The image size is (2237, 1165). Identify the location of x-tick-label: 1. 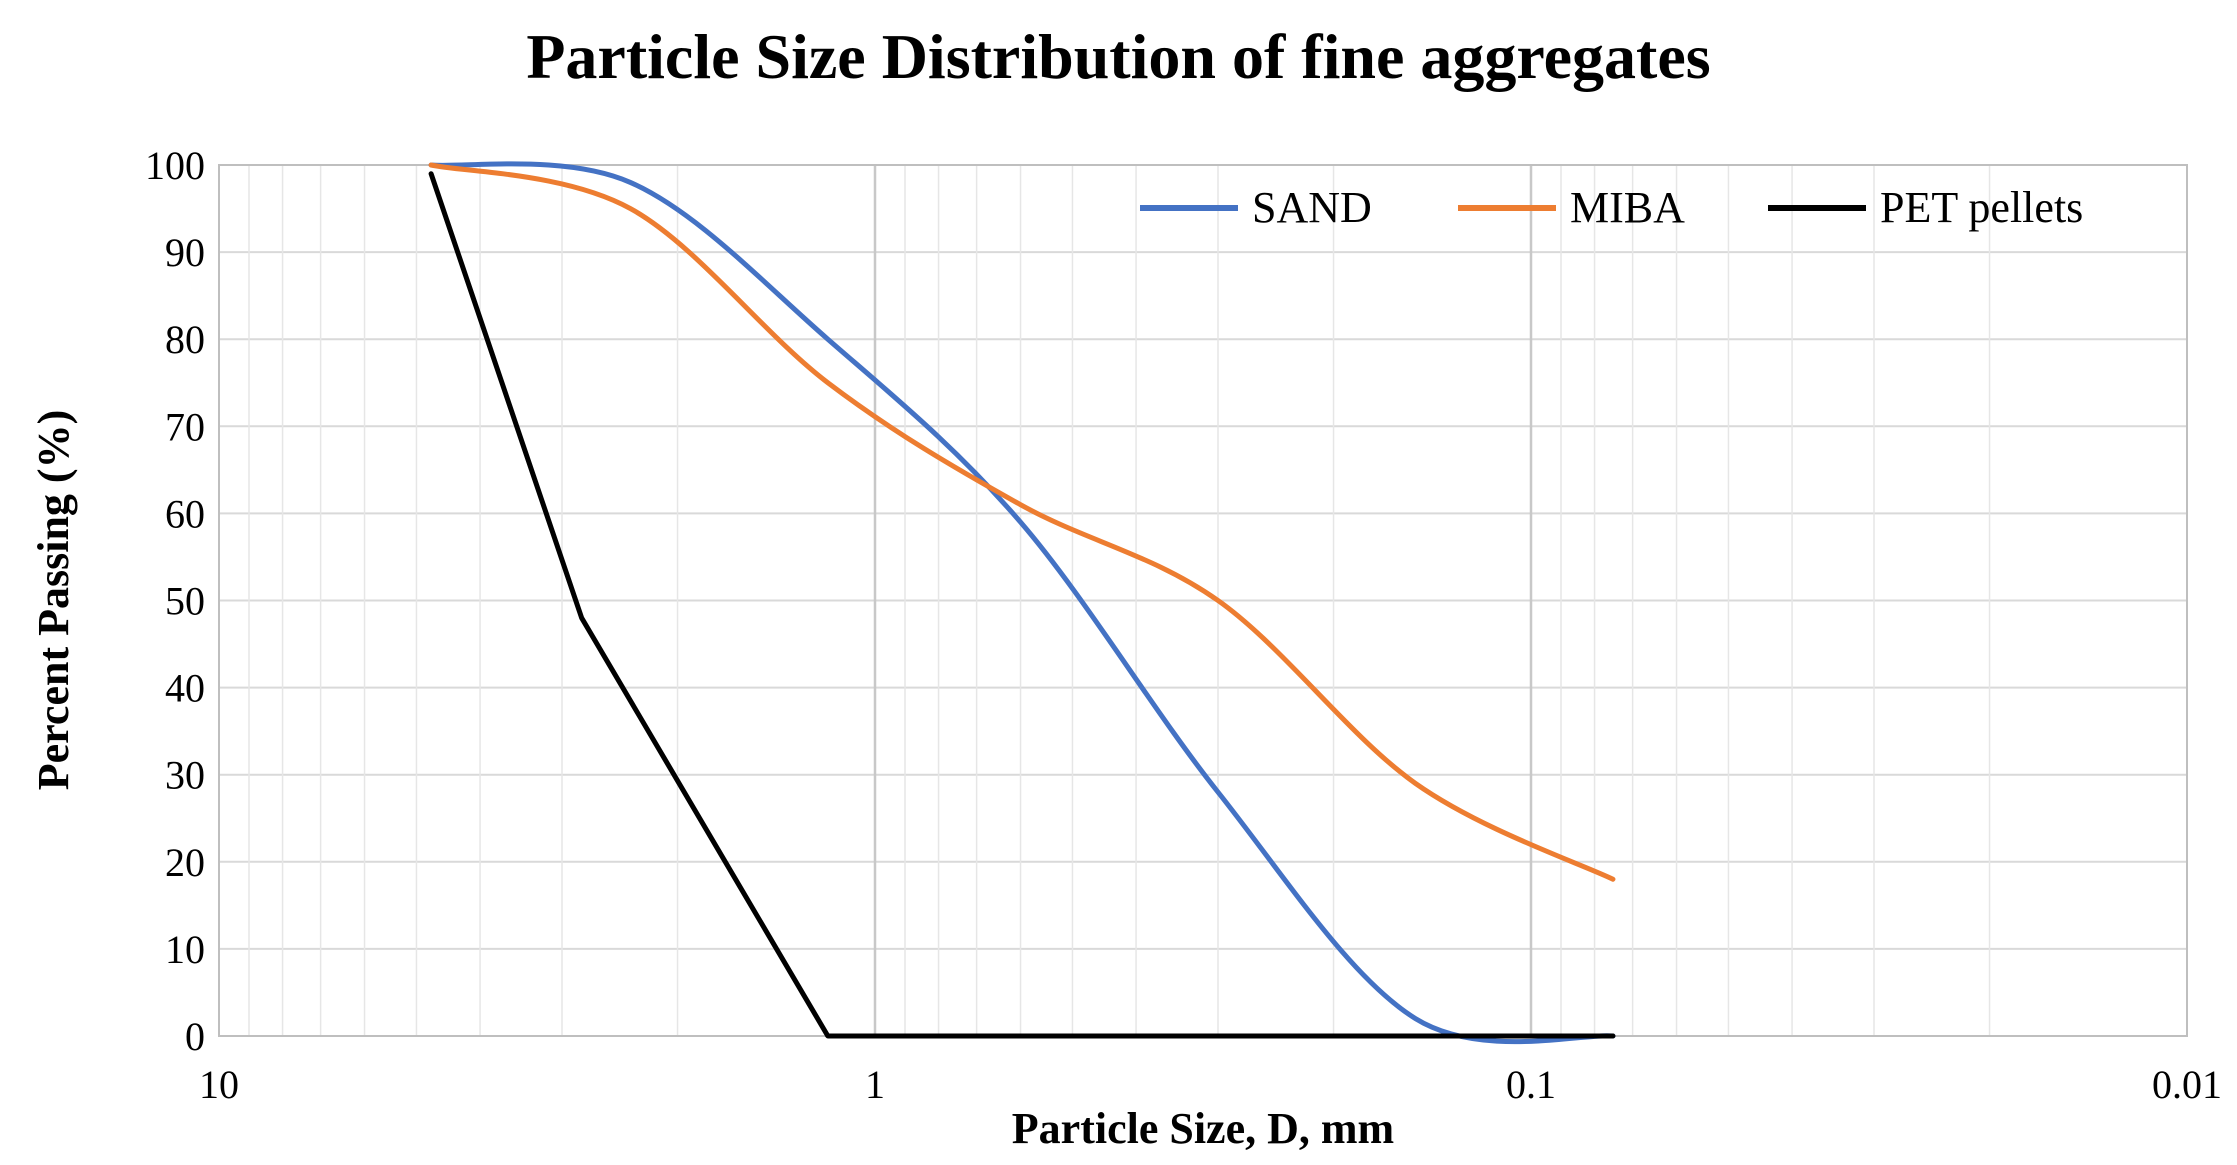
(875, 1084).